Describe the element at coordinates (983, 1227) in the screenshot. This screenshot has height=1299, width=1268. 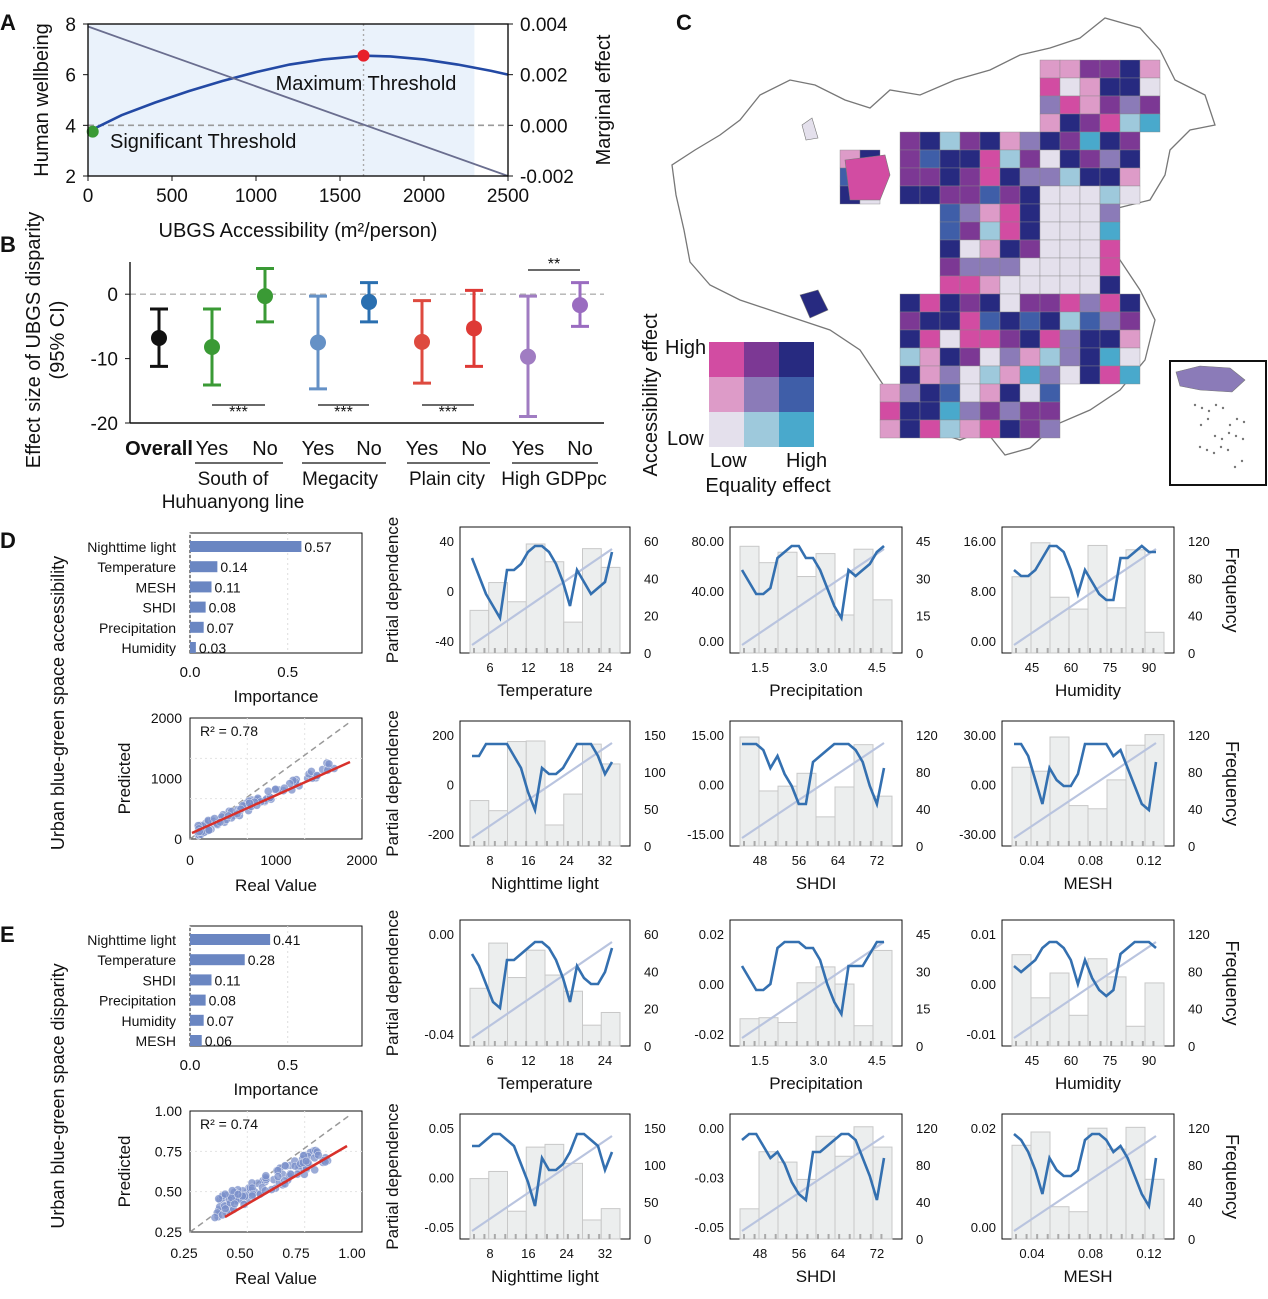
I see `y-tick-label: 0.00` at that location.